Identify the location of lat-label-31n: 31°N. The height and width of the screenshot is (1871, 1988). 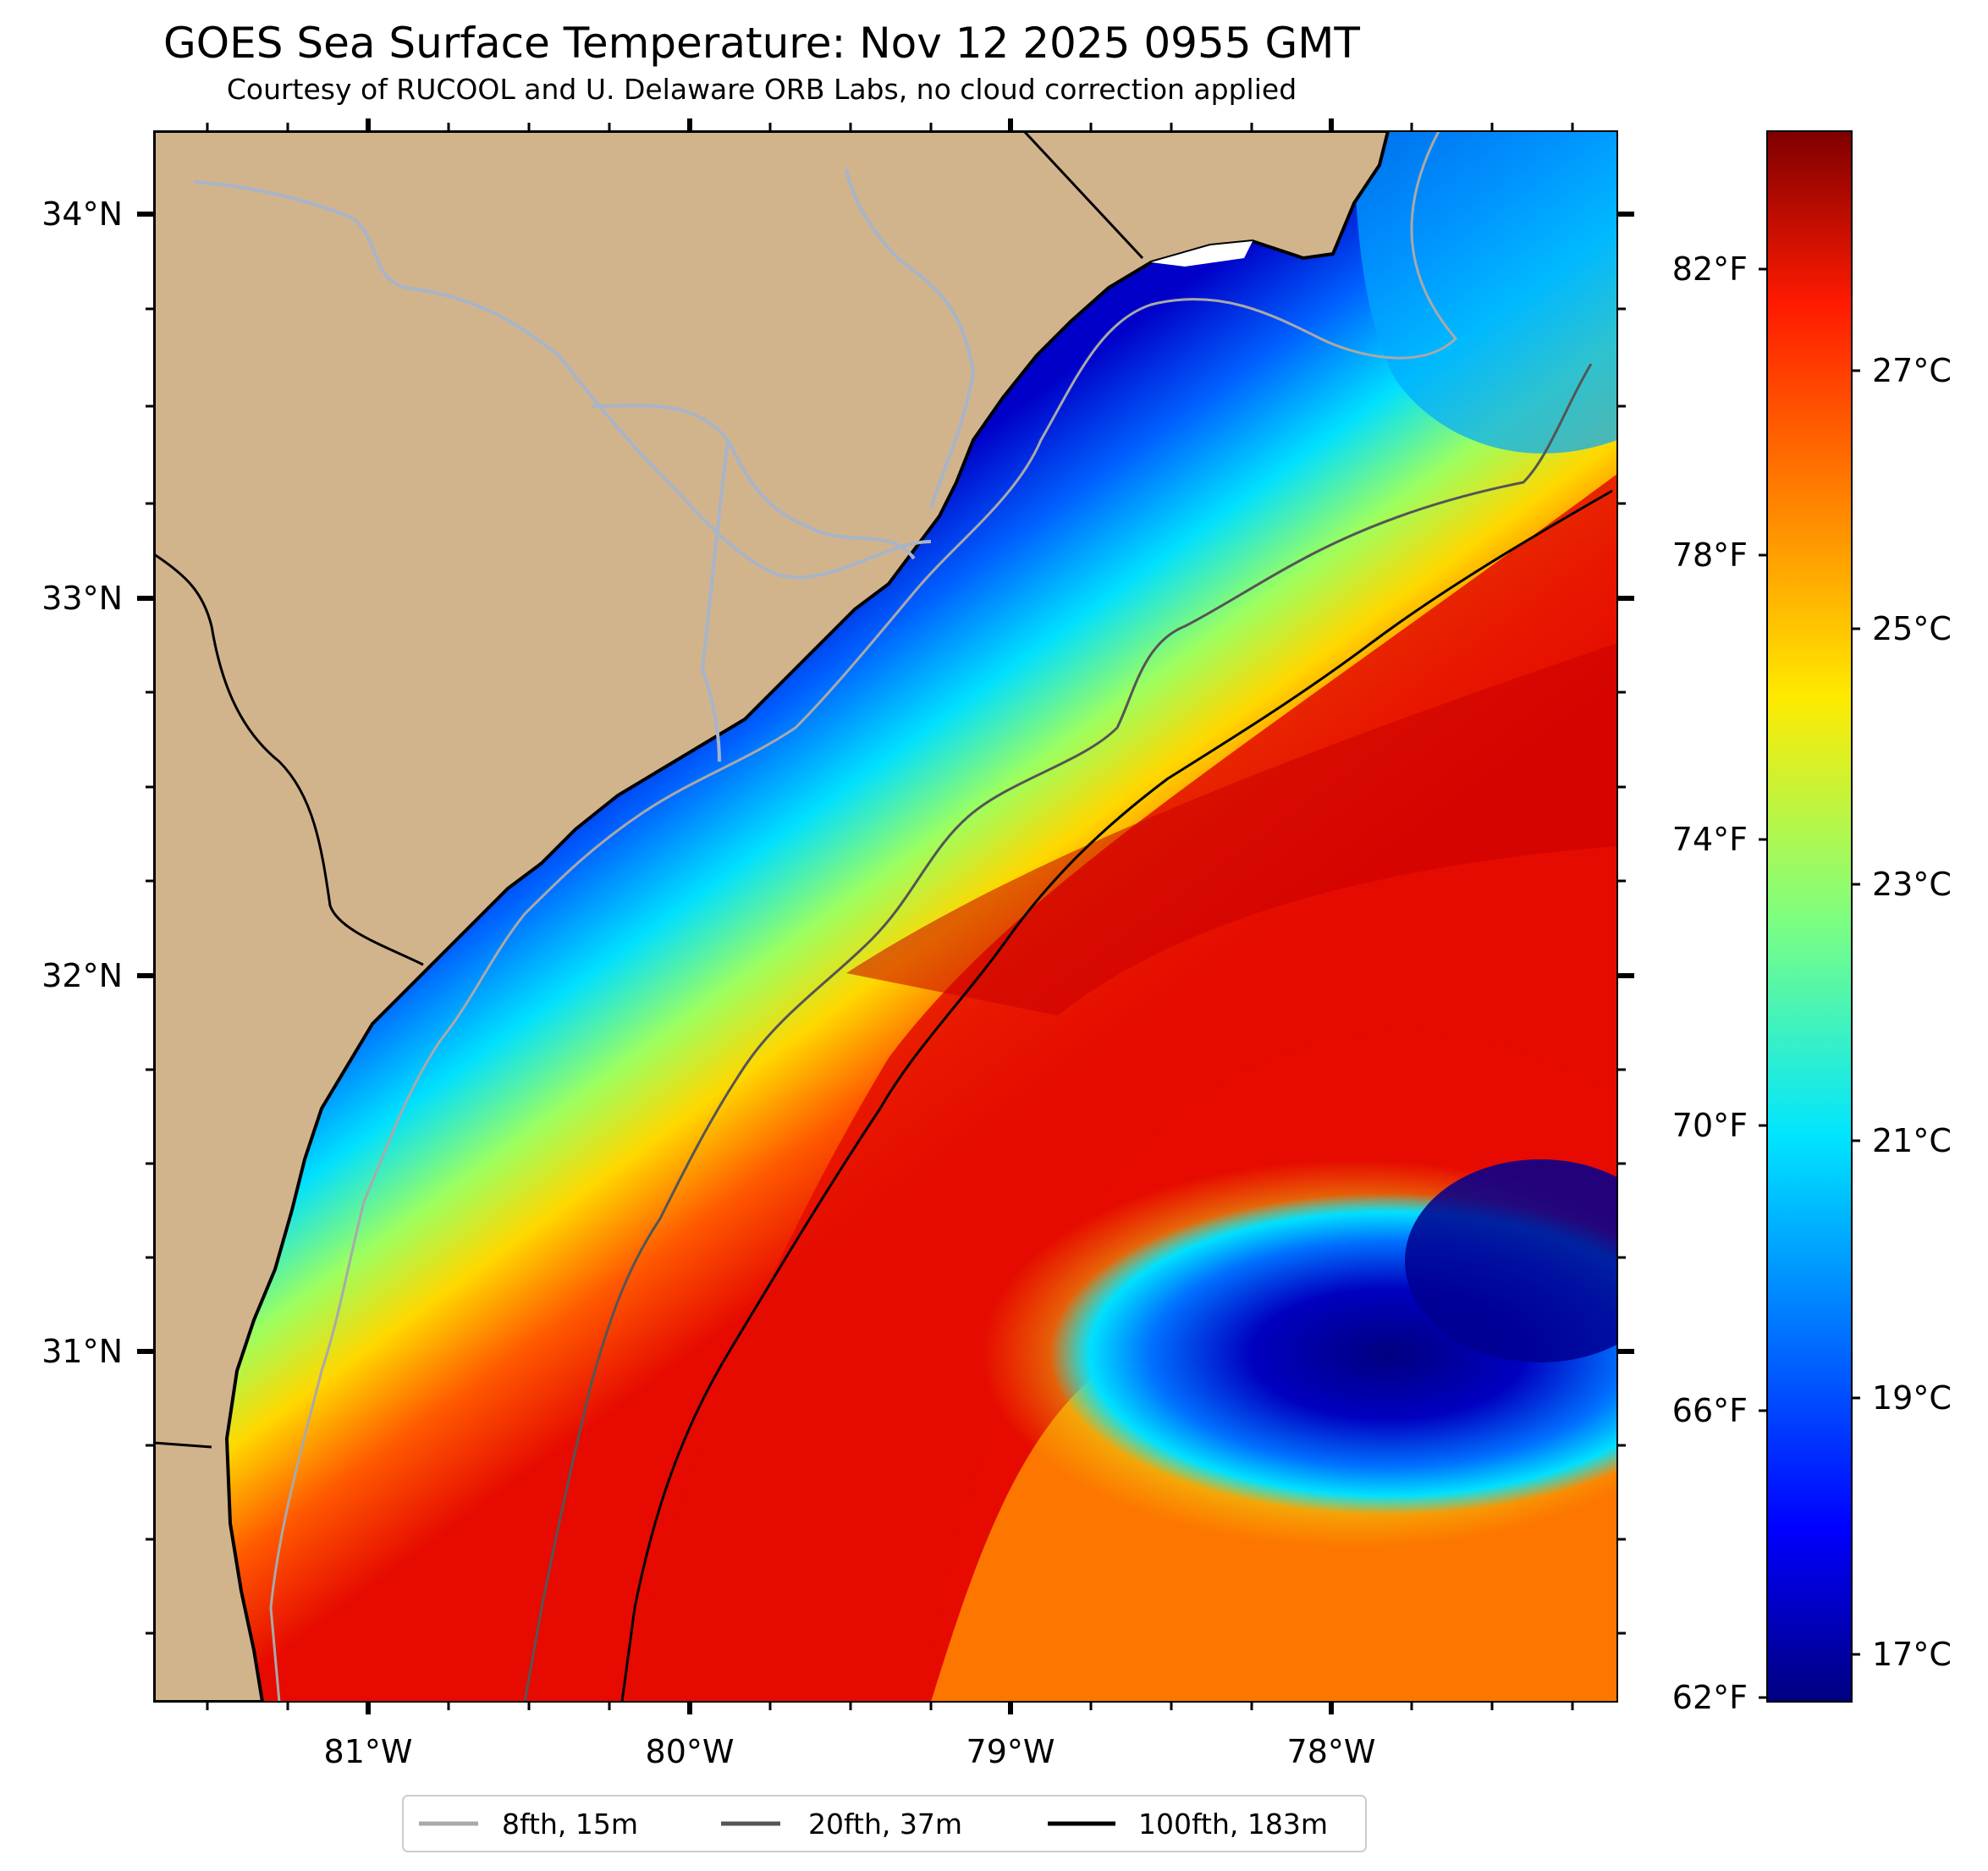
(82, 1352).